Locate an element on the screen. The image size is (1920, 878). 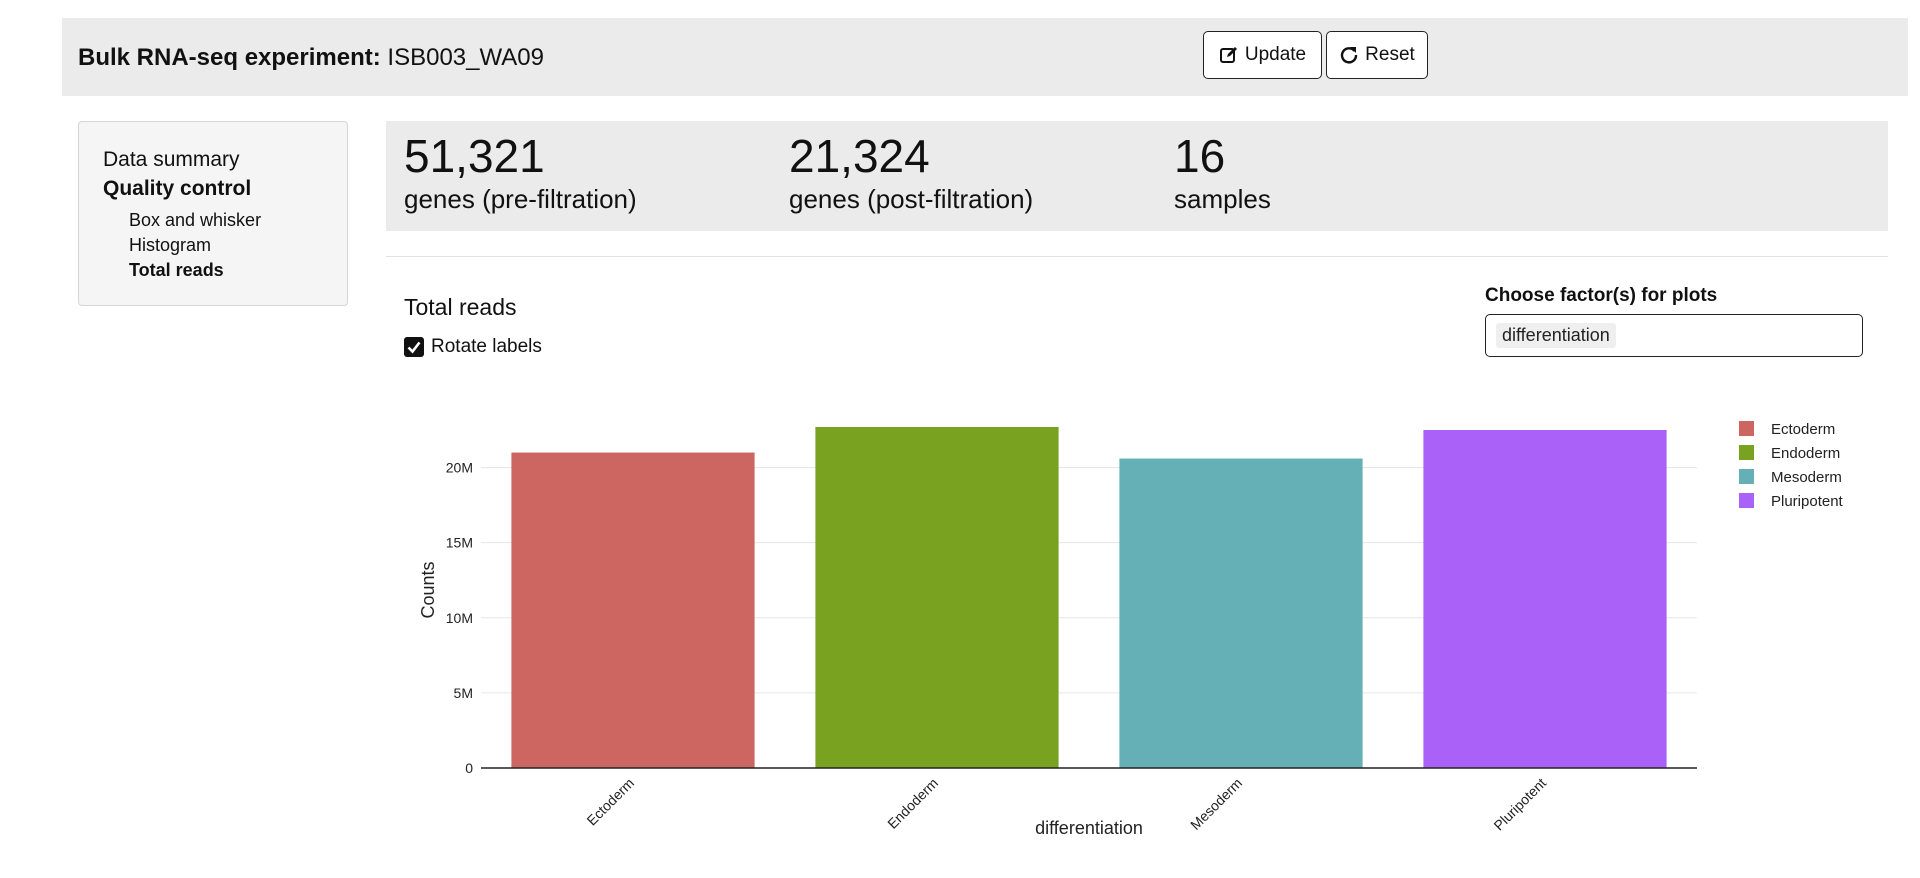
legend-label-endoderm: Endoderm is located at coordinates (1805, 453).